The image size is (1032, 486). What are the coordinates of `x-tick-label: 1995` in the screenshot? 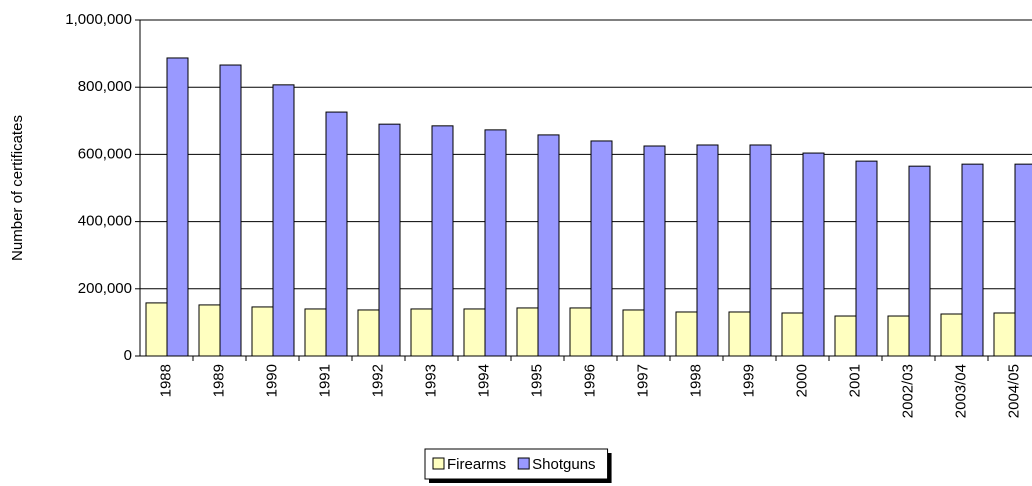 It's located at (536, 380).